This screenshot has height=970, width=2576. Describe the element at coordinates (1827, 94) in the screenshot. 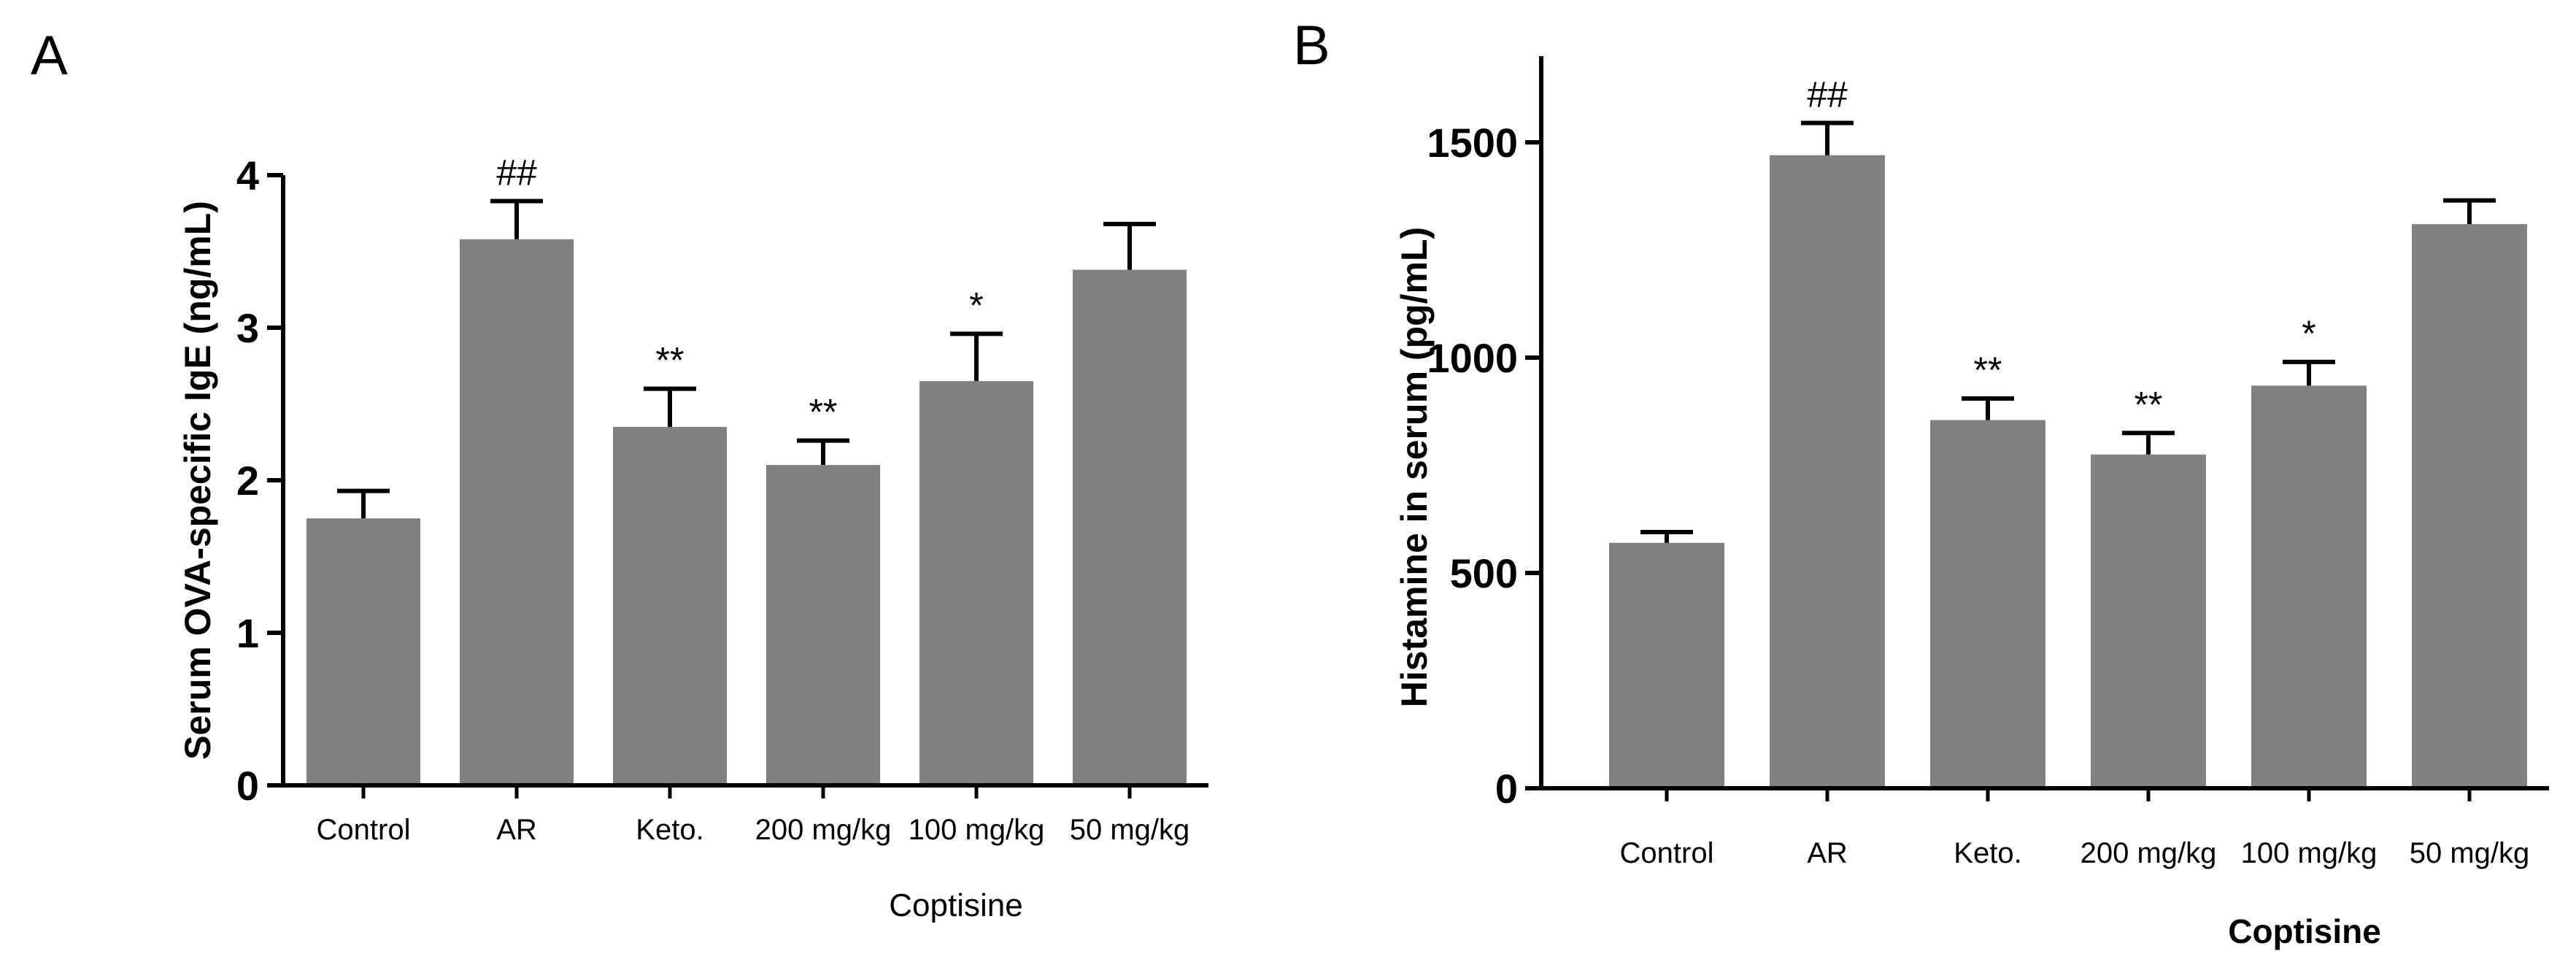

I see `panel-b-significance-label: ##` at that location.